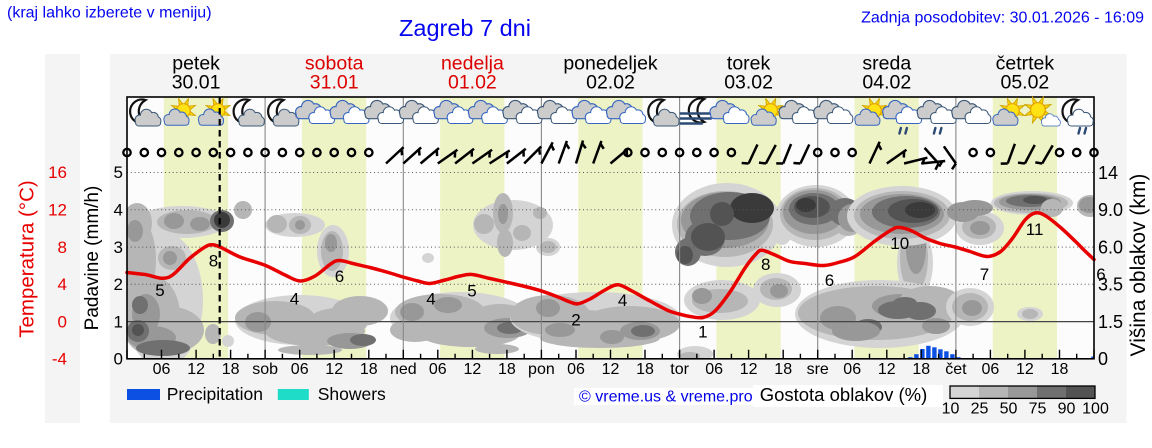 The image size is (1152, 448). I want to click on svg-text: 30.01, so click(196, 83).